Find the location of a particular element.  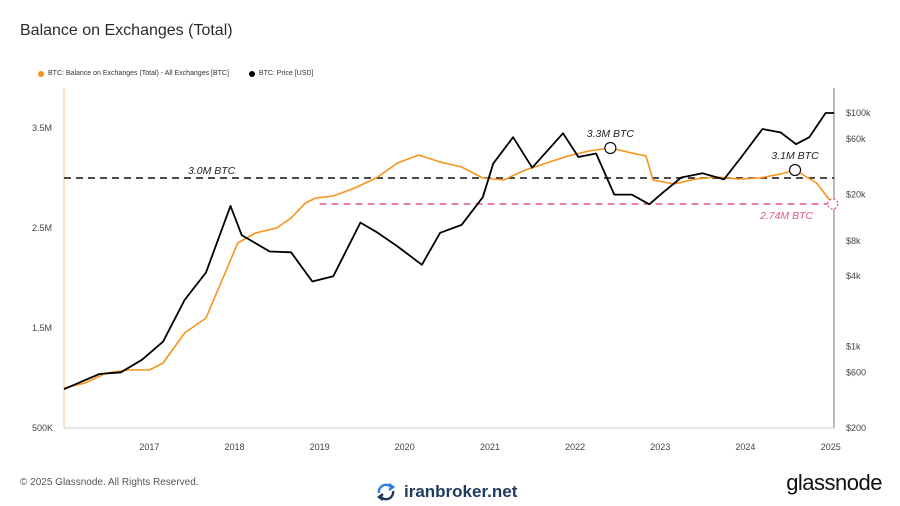

legend-label-price: BTC: Price [USD] is located at coordinates (286, 73).